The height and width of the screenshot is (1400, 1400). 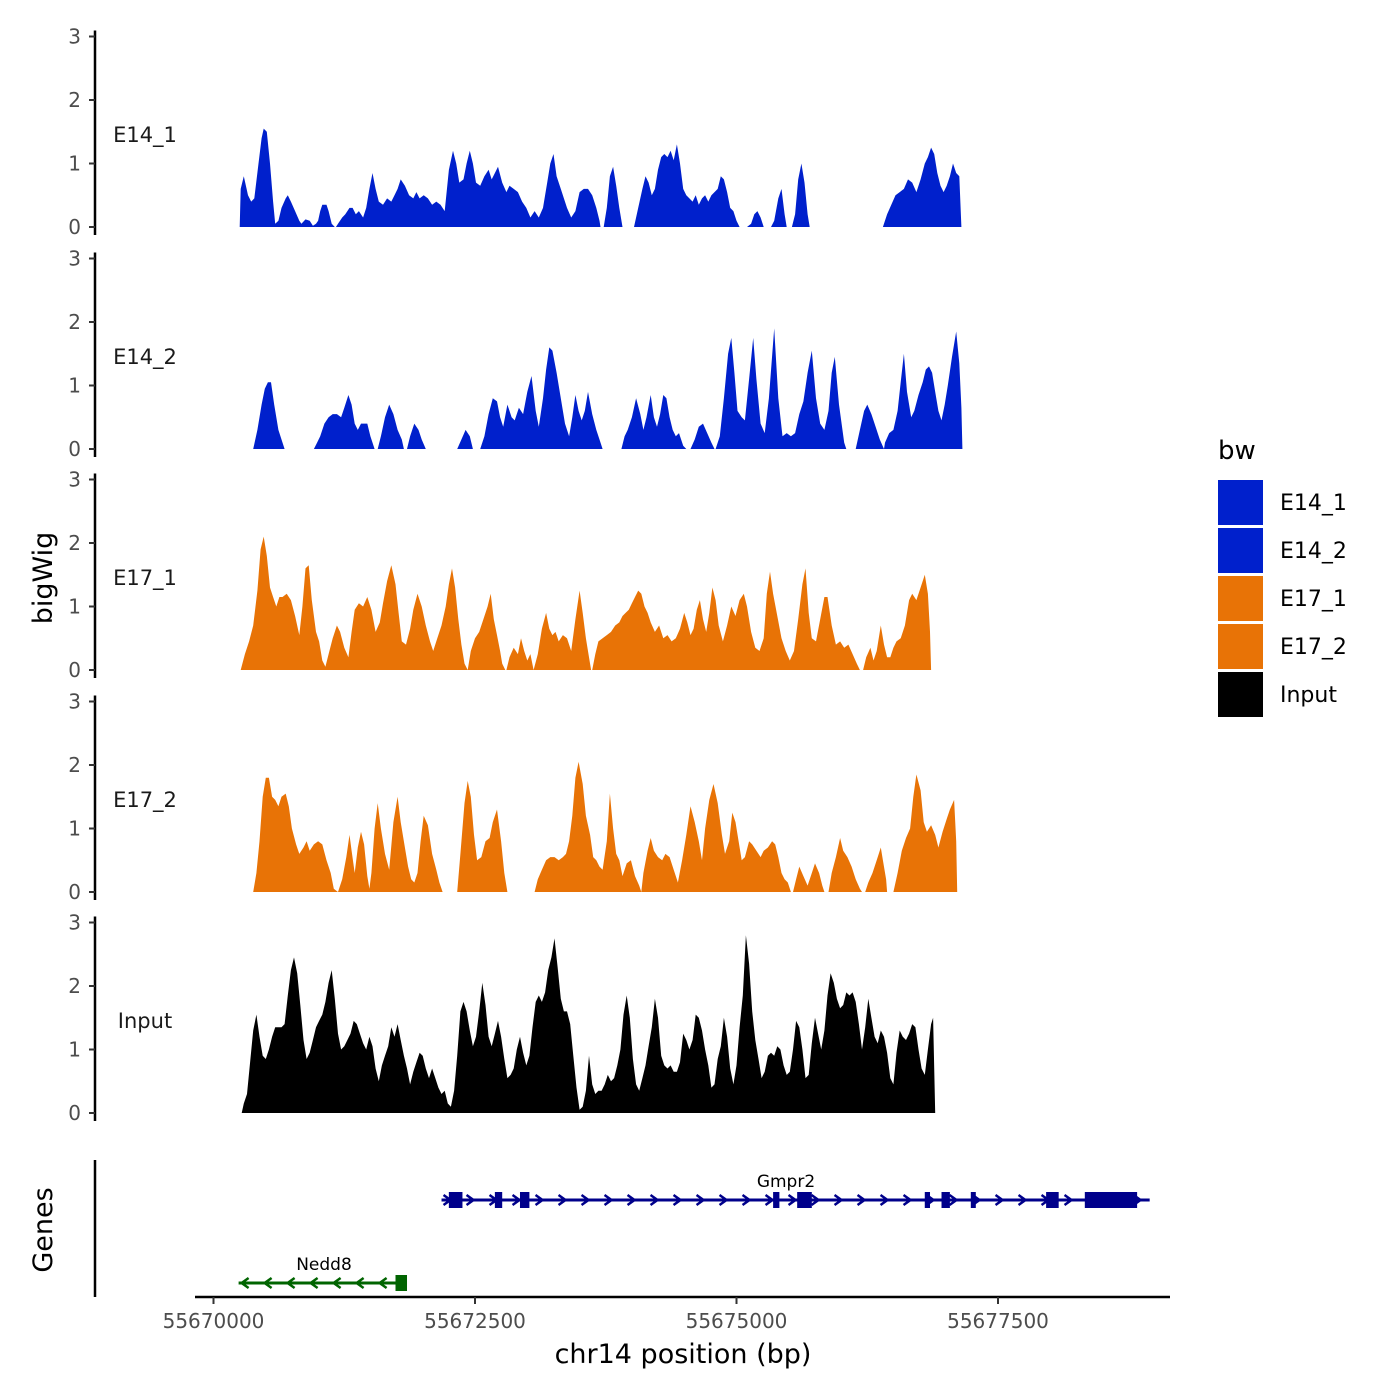 I want to click on legend-item-E14_1: E14_1, so click(x=1282, y=502).